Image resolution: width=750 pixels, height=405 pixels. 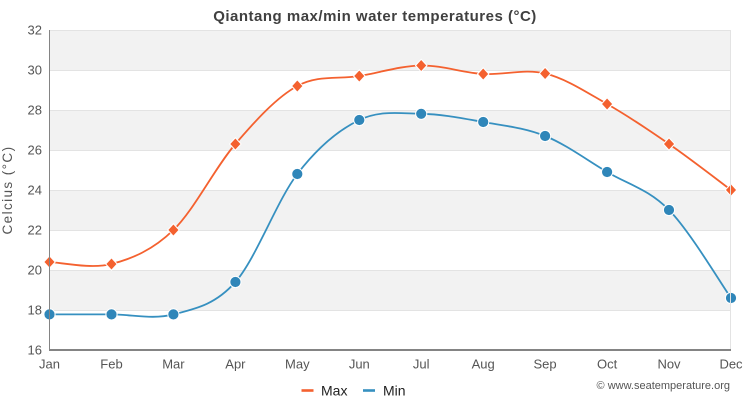 I want to click on svg-text: 24, so click(x=35, y=190).